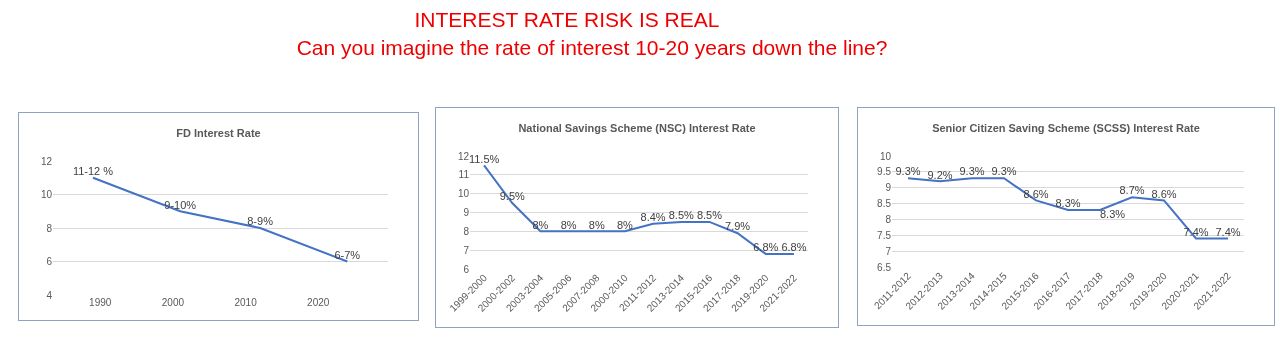 The width and height of the screenshot is (1284, 341). What do you see at coordinates (637, 127) in the screenshot?
I see `chart-title: National Savings Scheme (NSC) Interest Rate` at bounding box center [637, 127].